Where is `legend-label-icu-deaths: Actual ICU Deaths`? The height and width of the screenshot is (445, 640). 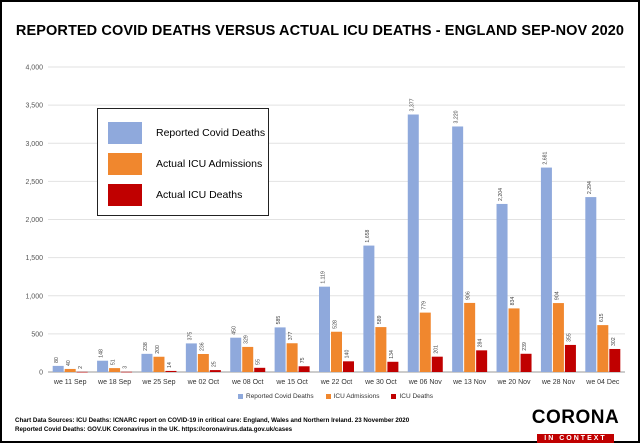
legend-label-icu-deaths: Actual ICU Deaths is located at coordinates (199, 195).